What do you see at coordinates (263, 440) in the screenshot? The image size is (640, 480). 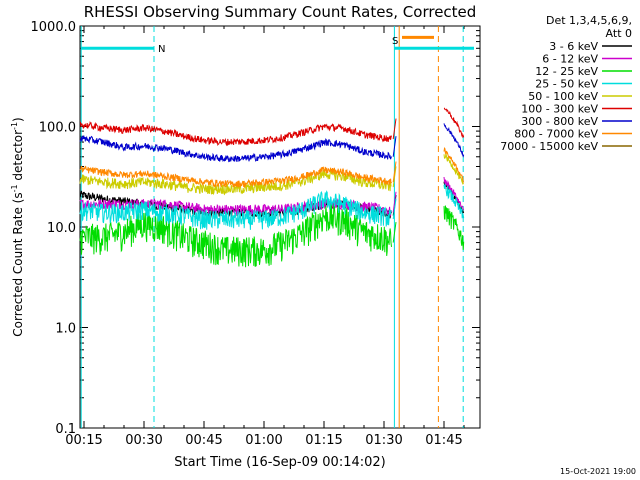 I see `x-tick-label: 01:00` at bounding box center [263, 440].